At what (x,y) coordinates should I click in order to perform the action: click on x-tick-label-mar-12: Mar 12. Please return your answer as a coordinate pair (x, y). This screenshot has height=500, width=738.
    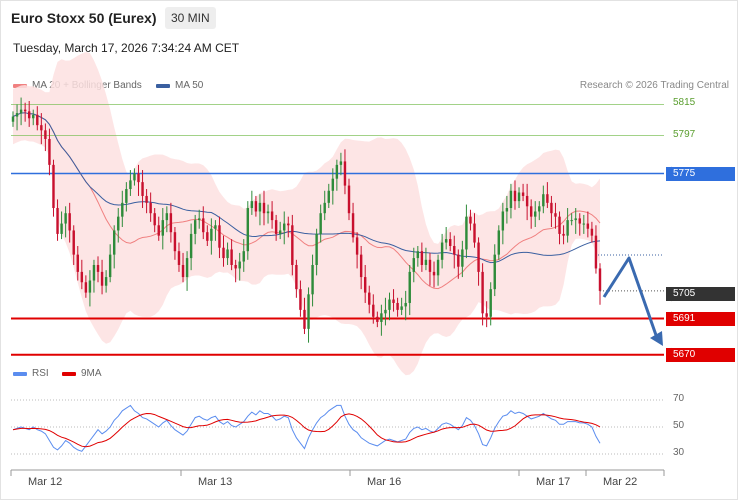
    Looking at the image, I should click on (45, 482).